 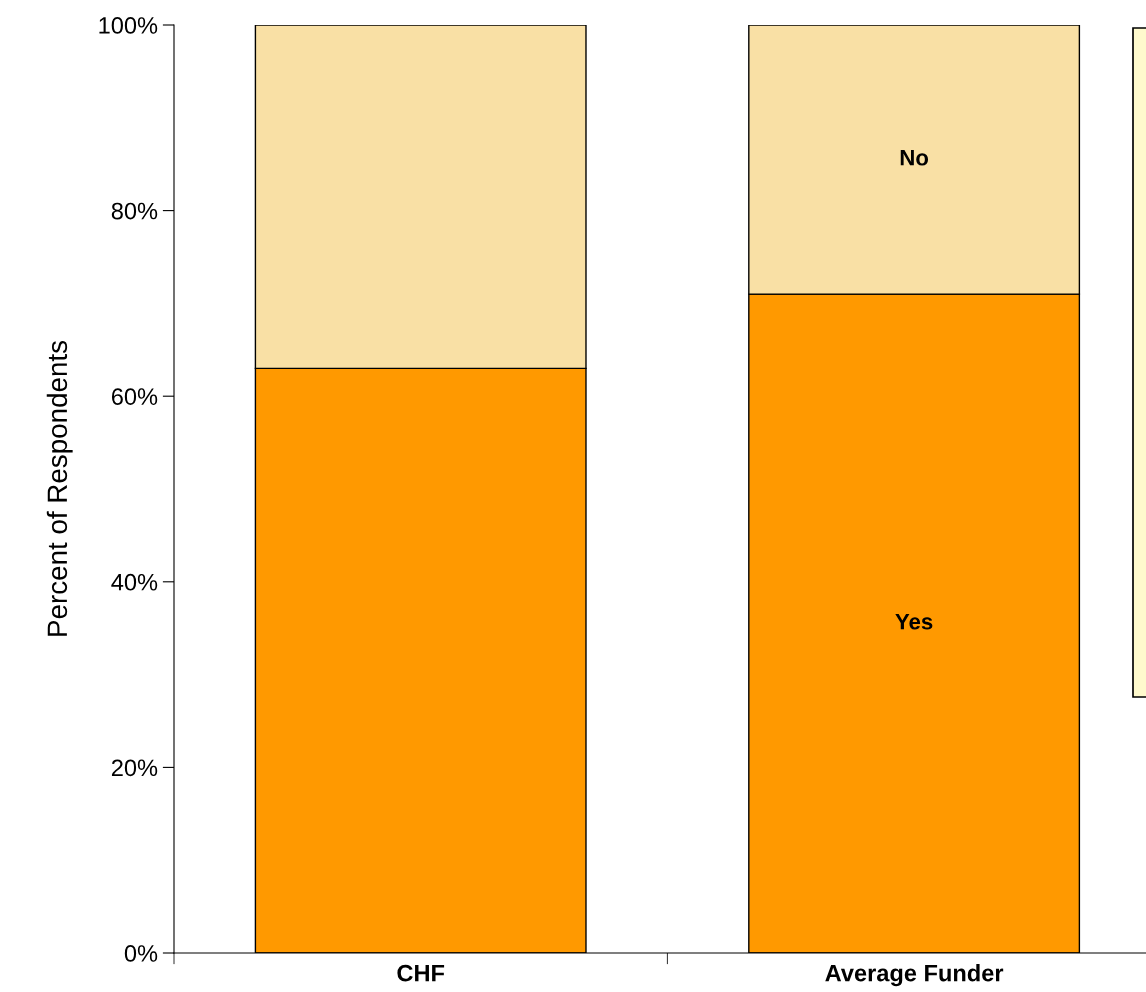 I want to click on y-tick-label: 100%, so click(x=128, y=25).